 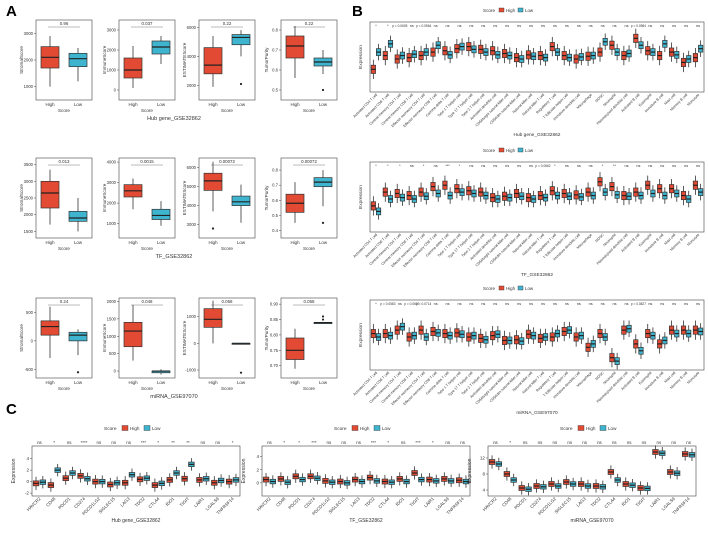 I want to click on b-significance: p = 0.0662, so click(x=542, y=166).